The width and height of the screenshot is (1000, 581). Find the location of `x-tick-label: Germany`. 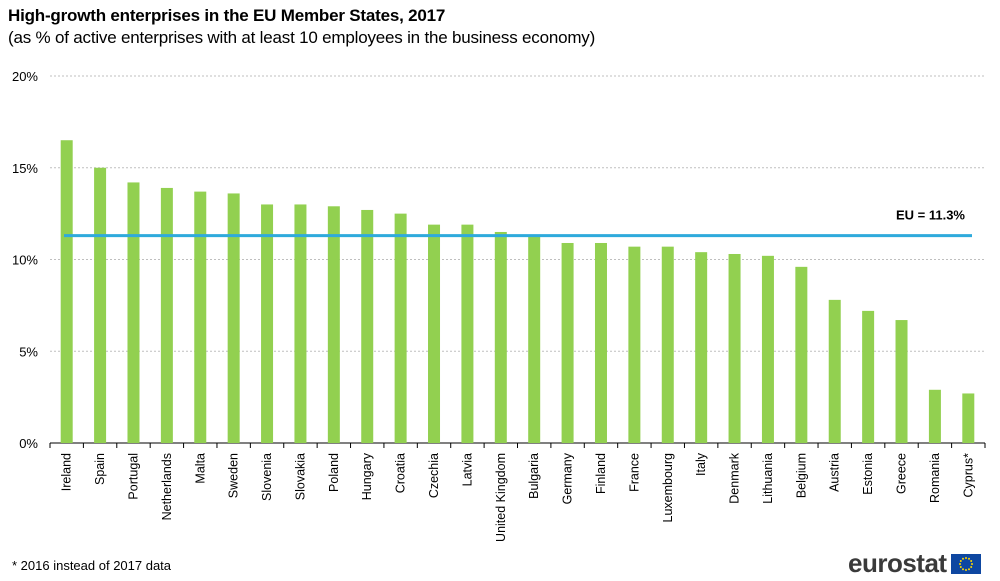

x-tick-label: Germany is located at coordinates (568, 478).